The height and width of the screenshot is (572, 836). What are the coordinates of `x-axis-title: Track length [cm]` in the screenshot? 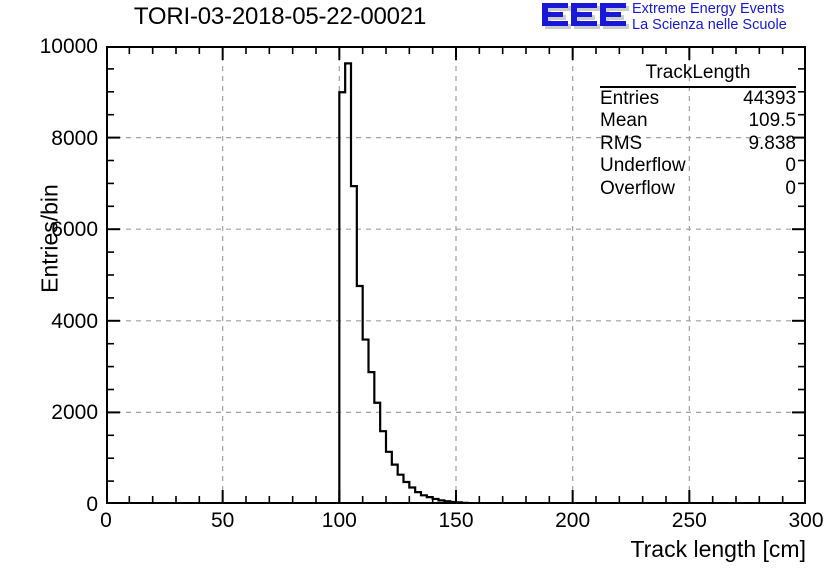 It's located at (718, 549).